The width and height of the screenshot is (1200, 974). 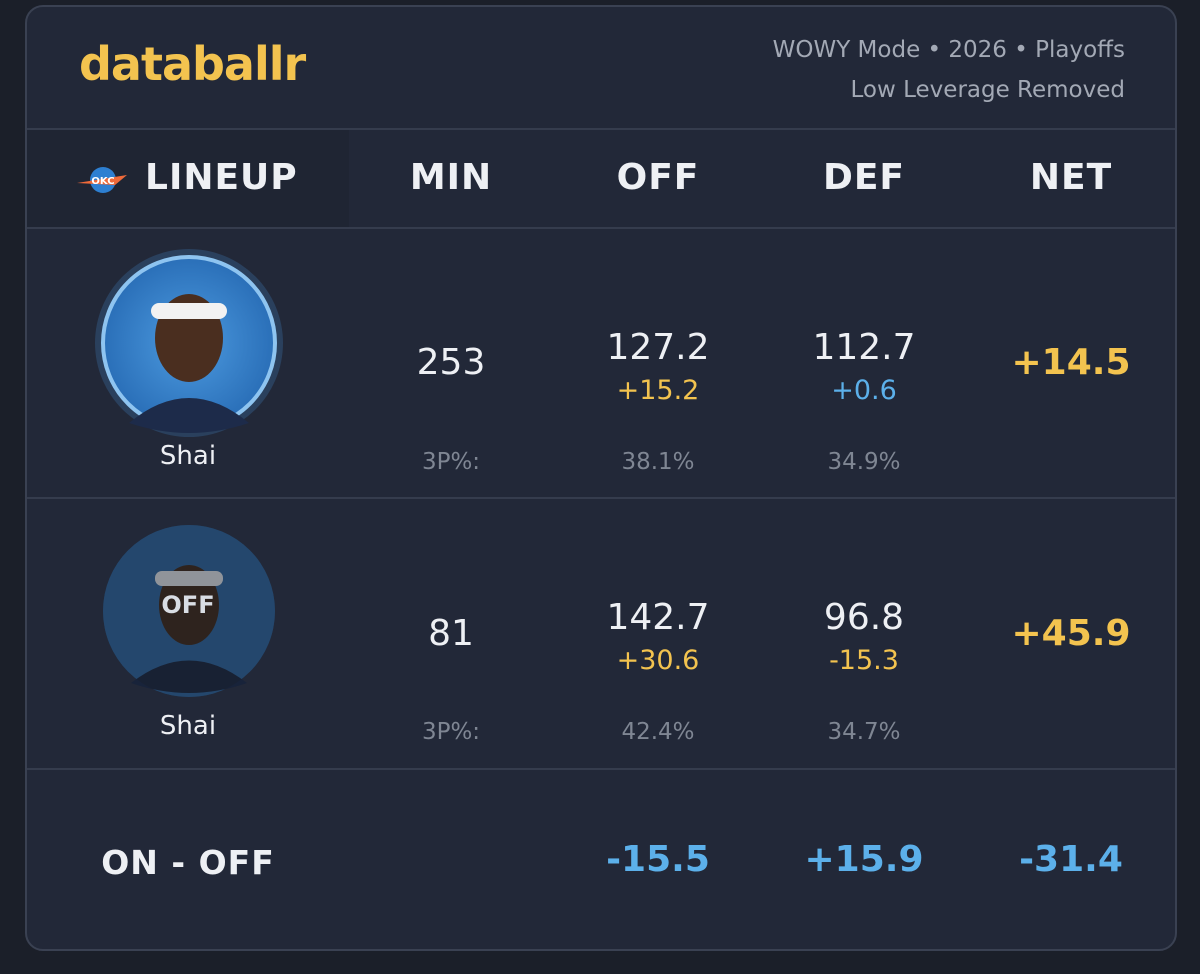 What do you see at coordinates (451, 362) in the screenshot?
I see `min: 253` at bounding box center [451, 362].